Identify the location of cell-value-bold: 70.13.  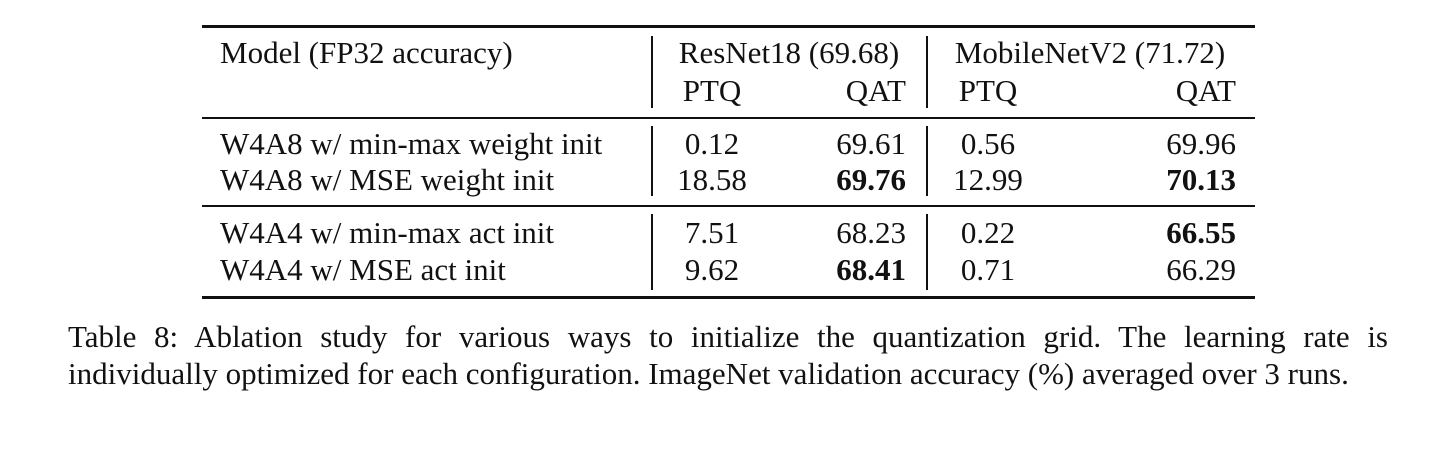
(1201, 179).